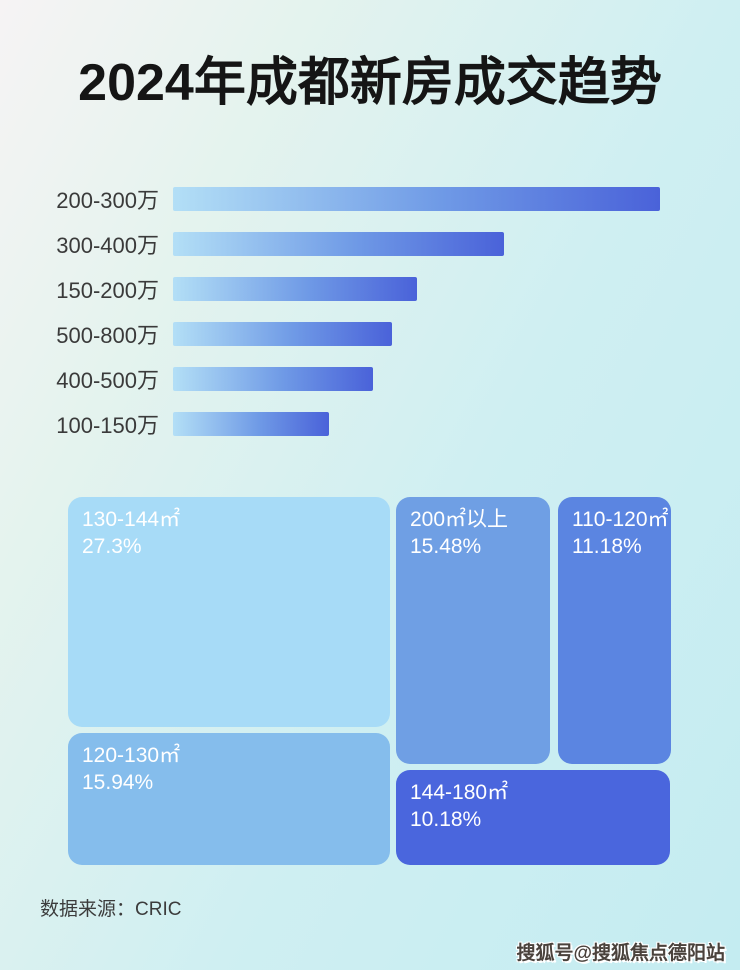 The height and width of the screenshot is (970, 740). What do you see at coordinates (229, 799) in the screenshot?
I see `treemap-cell: 120-130㎡ 15.94%` at bounding box center [229, 799].